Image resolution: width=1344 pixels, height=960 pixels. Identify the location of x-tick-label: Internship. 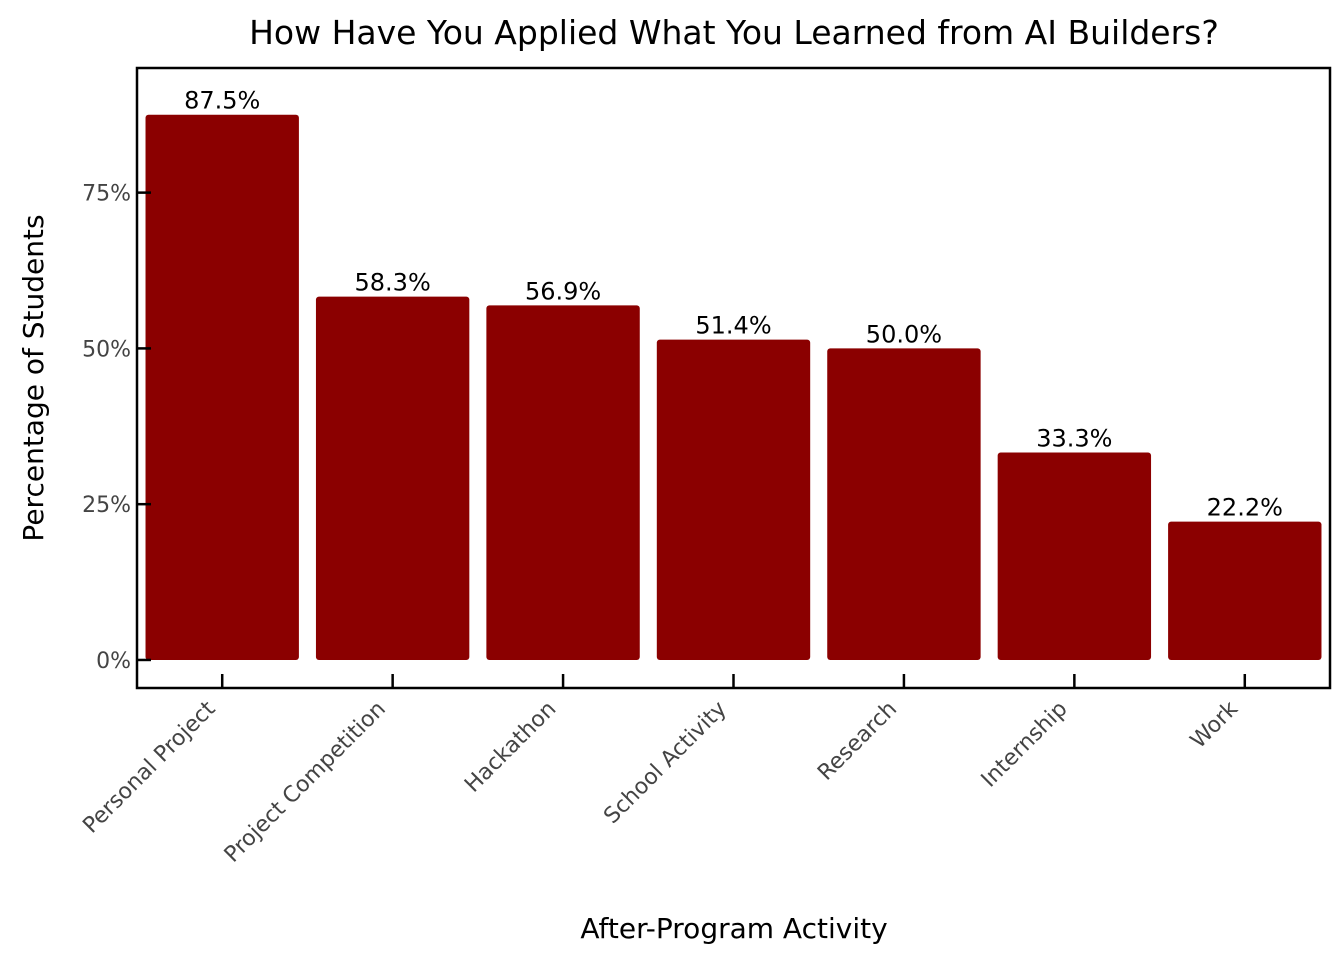
(1025, 745).